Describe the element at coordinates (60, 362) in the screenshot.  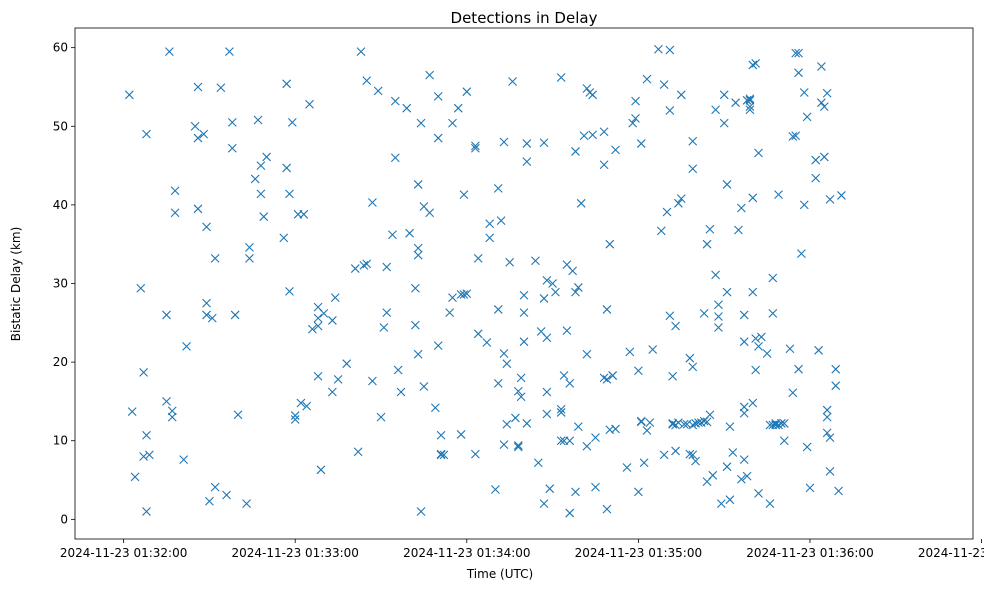
I see `y-tick-label: 20` at that location.